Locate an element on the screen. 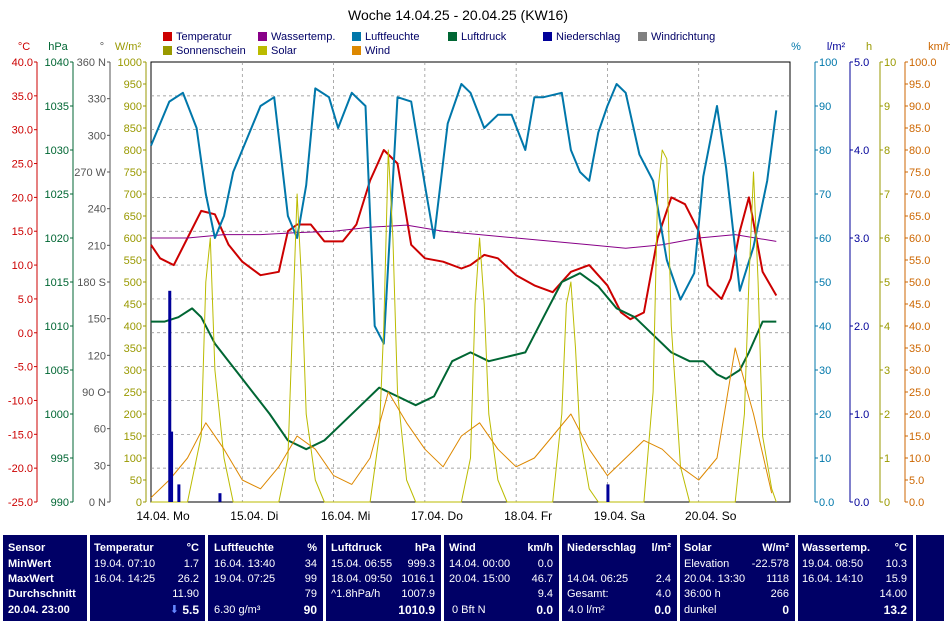  direction-tick-label-12: 0 N is located at coordinates (97, 503).